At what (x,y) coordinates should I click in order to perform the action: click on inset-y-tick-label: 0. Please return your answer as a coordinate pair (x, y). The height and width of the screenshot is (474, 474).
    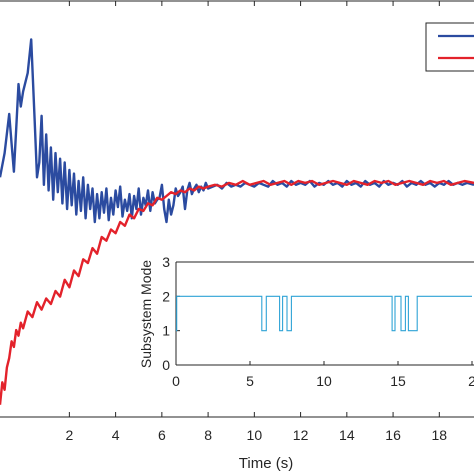
    Looking at the image, I should click on (166, 365).